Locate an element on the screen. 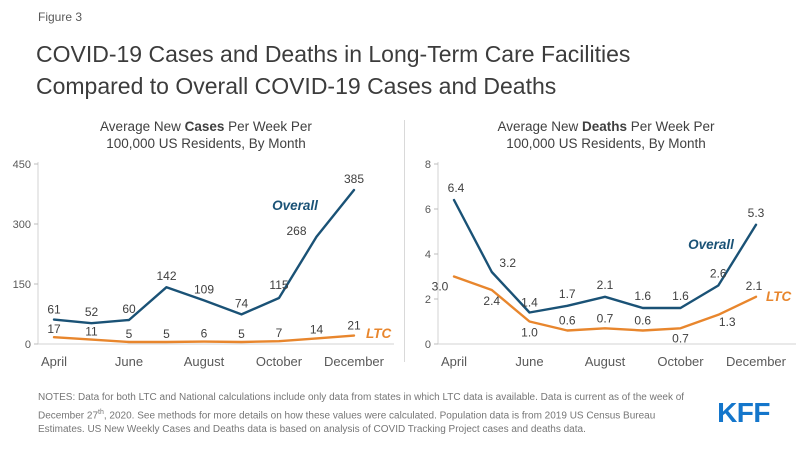 This screenshot has width=800, height=450. figure-label: Figure 3 is located at coordinates (60, 17).